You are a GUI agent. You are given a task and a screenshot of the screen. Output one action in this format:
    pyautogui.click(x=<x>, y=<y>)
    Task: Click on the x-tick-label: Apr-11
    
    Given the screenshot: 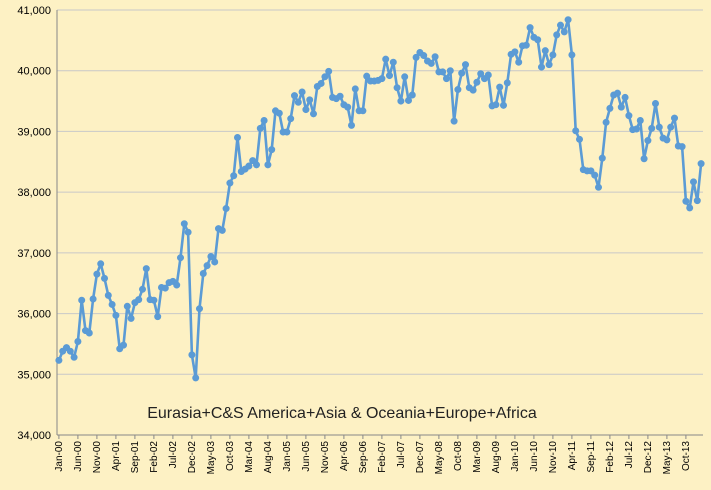 What is the action you would take?
    pyautogui.click(x=572, y=456)
    